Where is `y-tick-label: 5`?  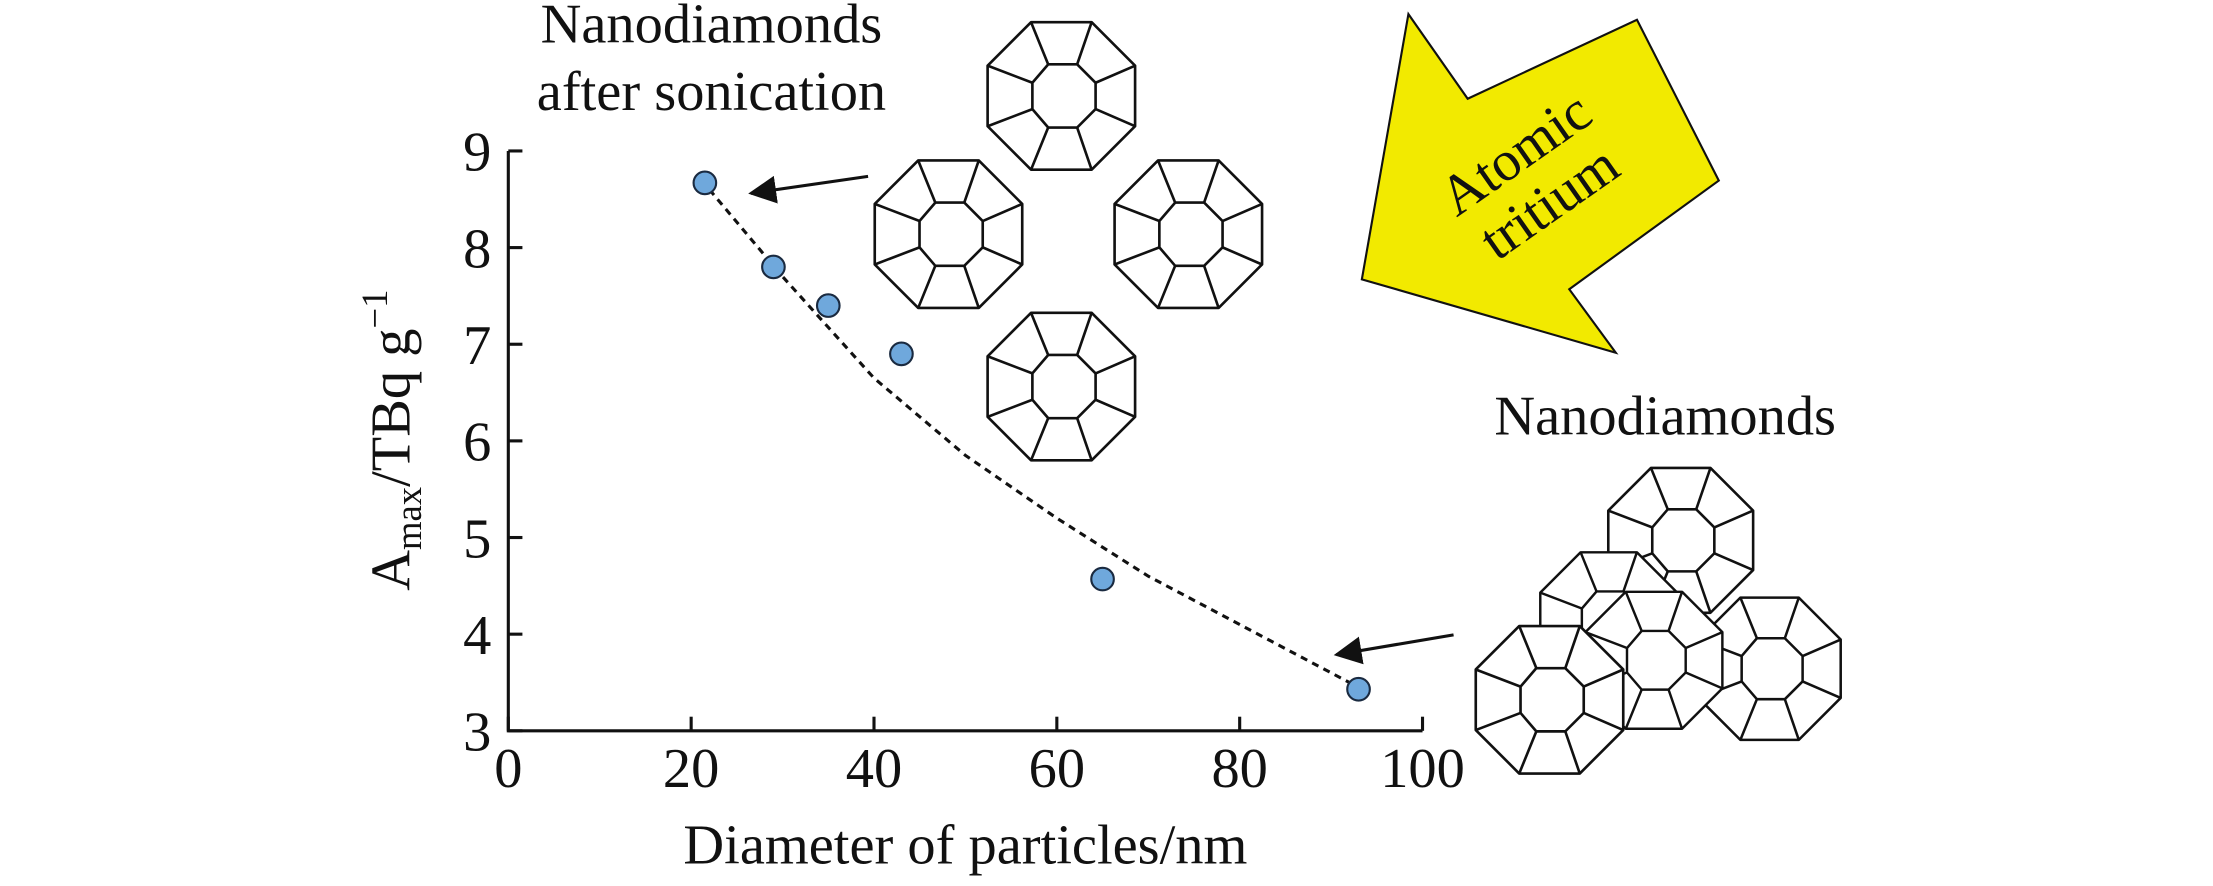 y-tick-label: 5 is located at coordinates (477, 539).